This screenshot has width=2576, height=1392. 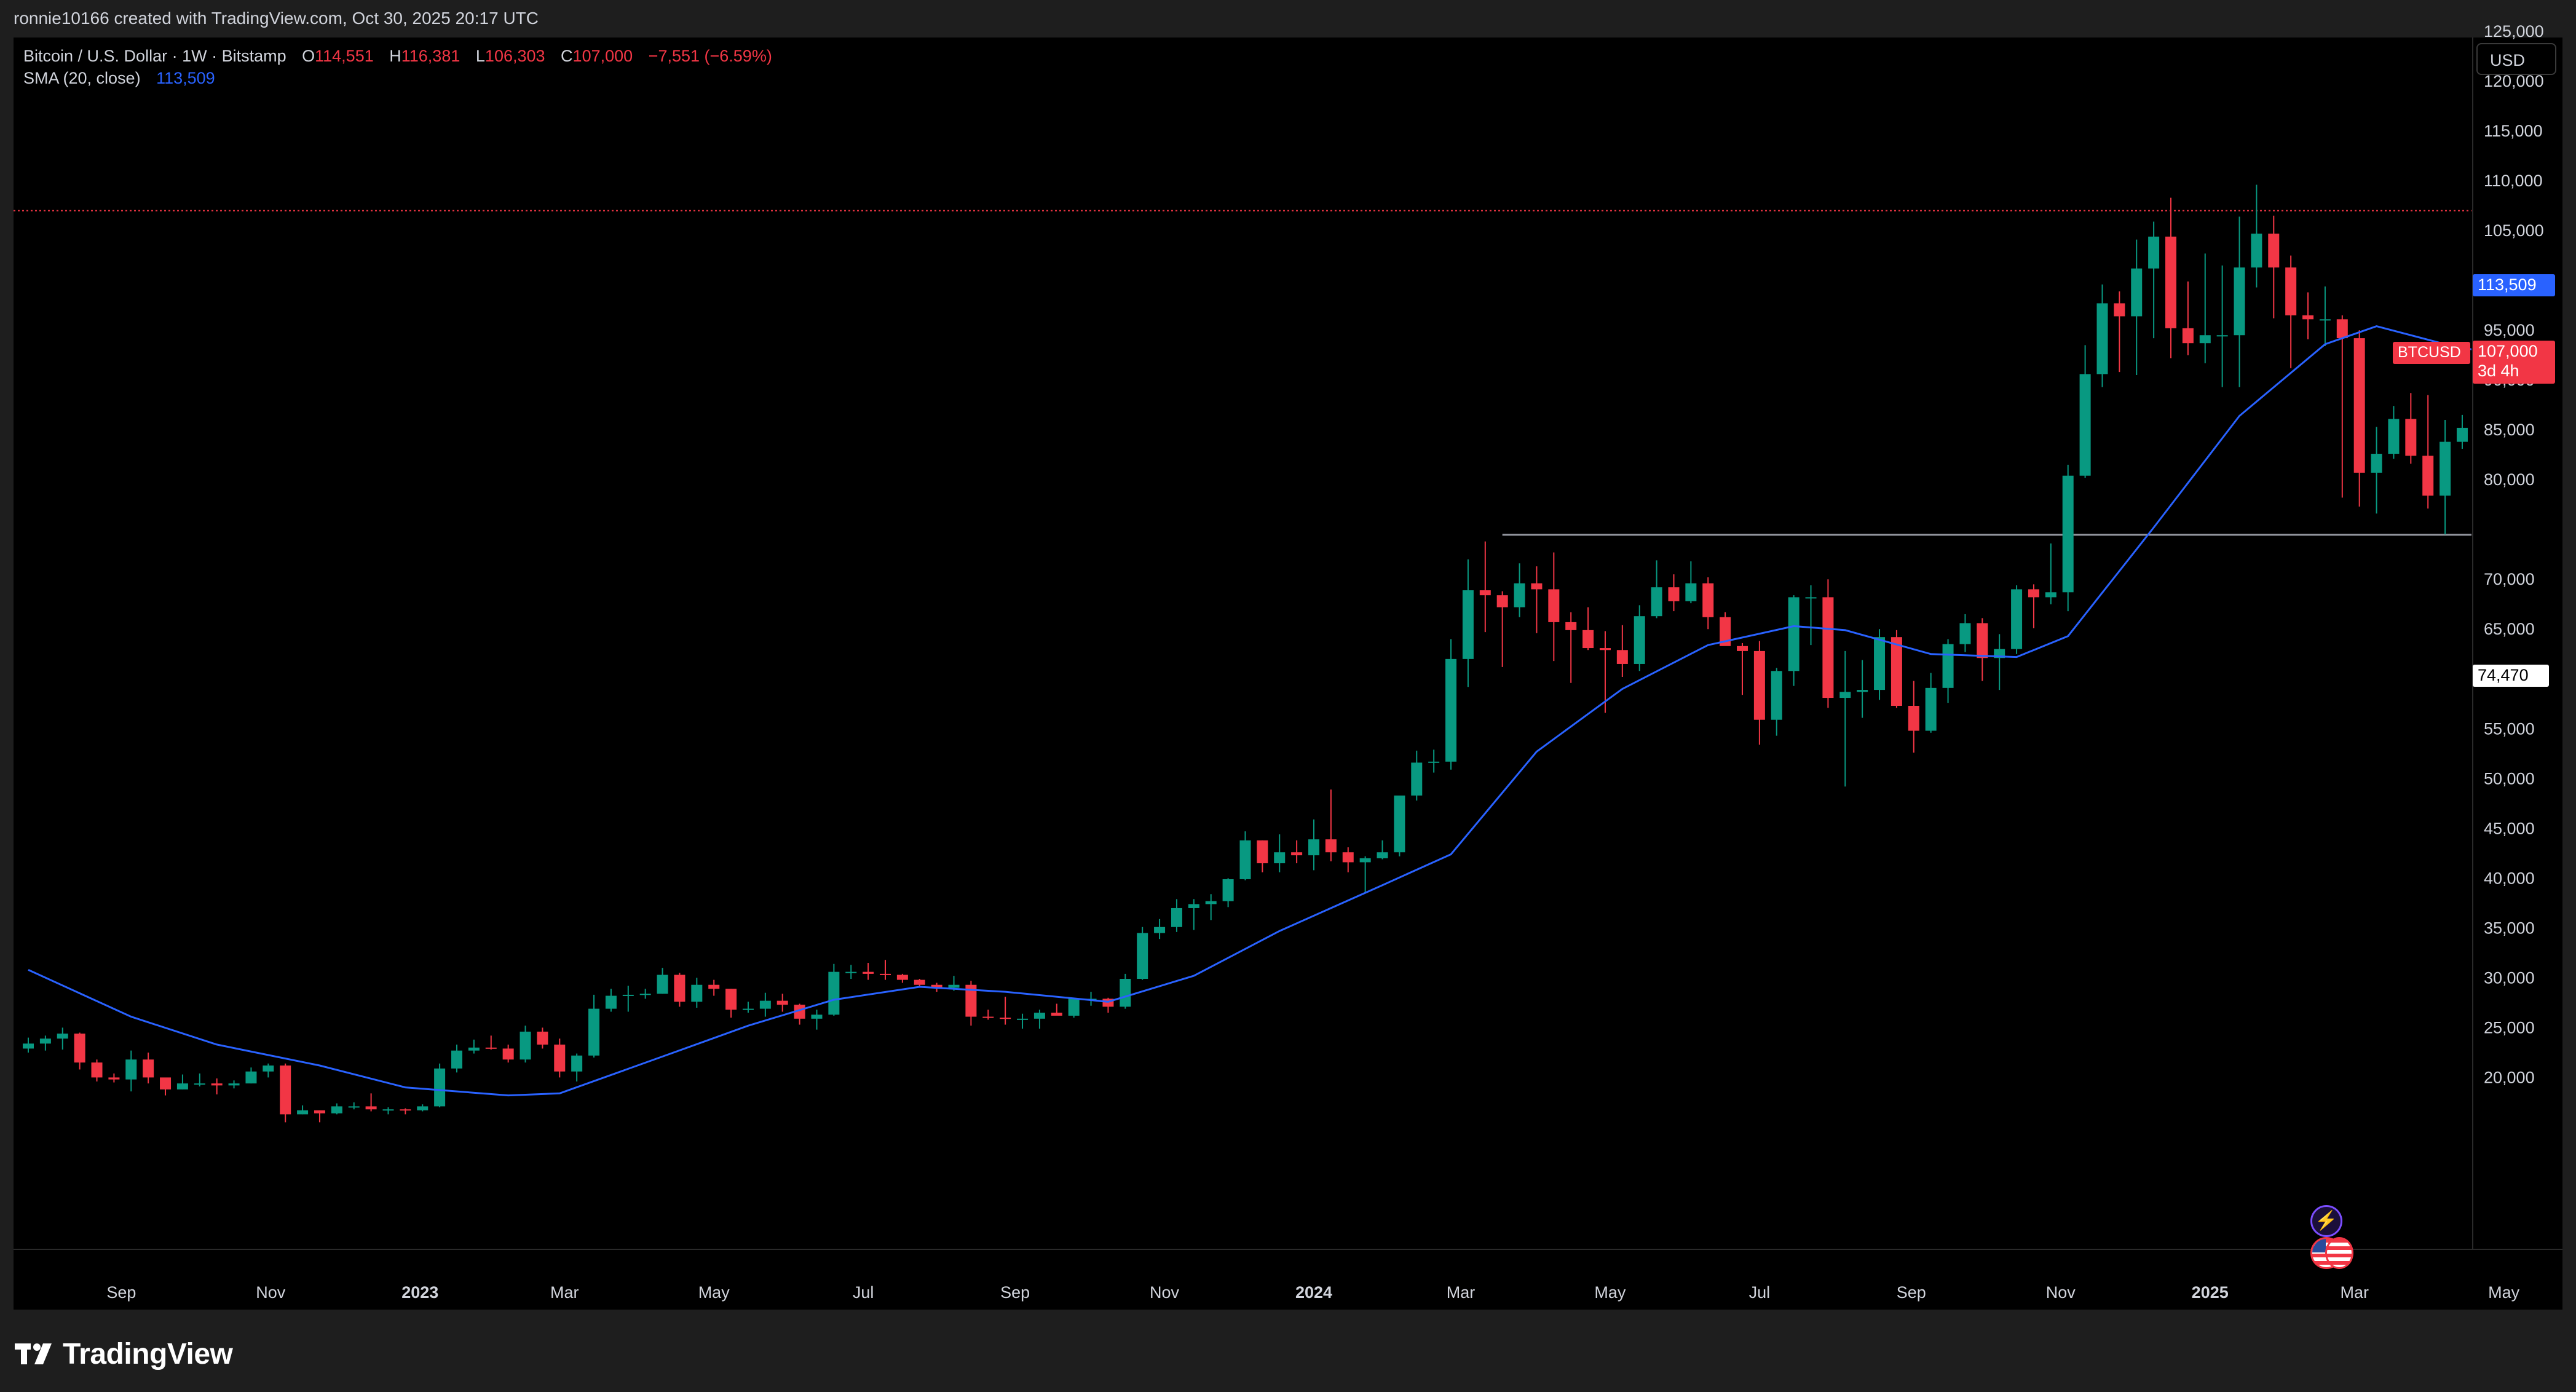 What do you see at coordinates (2514, 31) in the screenshot?
I see `y-tick-label: 125,000` at bounding box center [2514, 31].